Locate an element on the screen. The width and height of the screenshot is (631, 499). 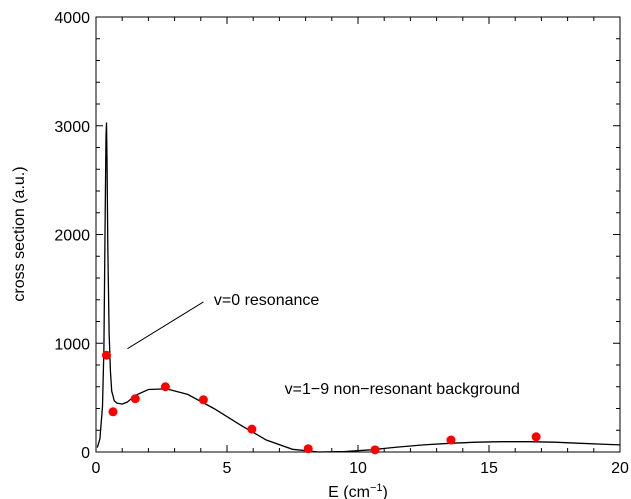
y-tick-label: 4000 is located at coordinates (72, 18).